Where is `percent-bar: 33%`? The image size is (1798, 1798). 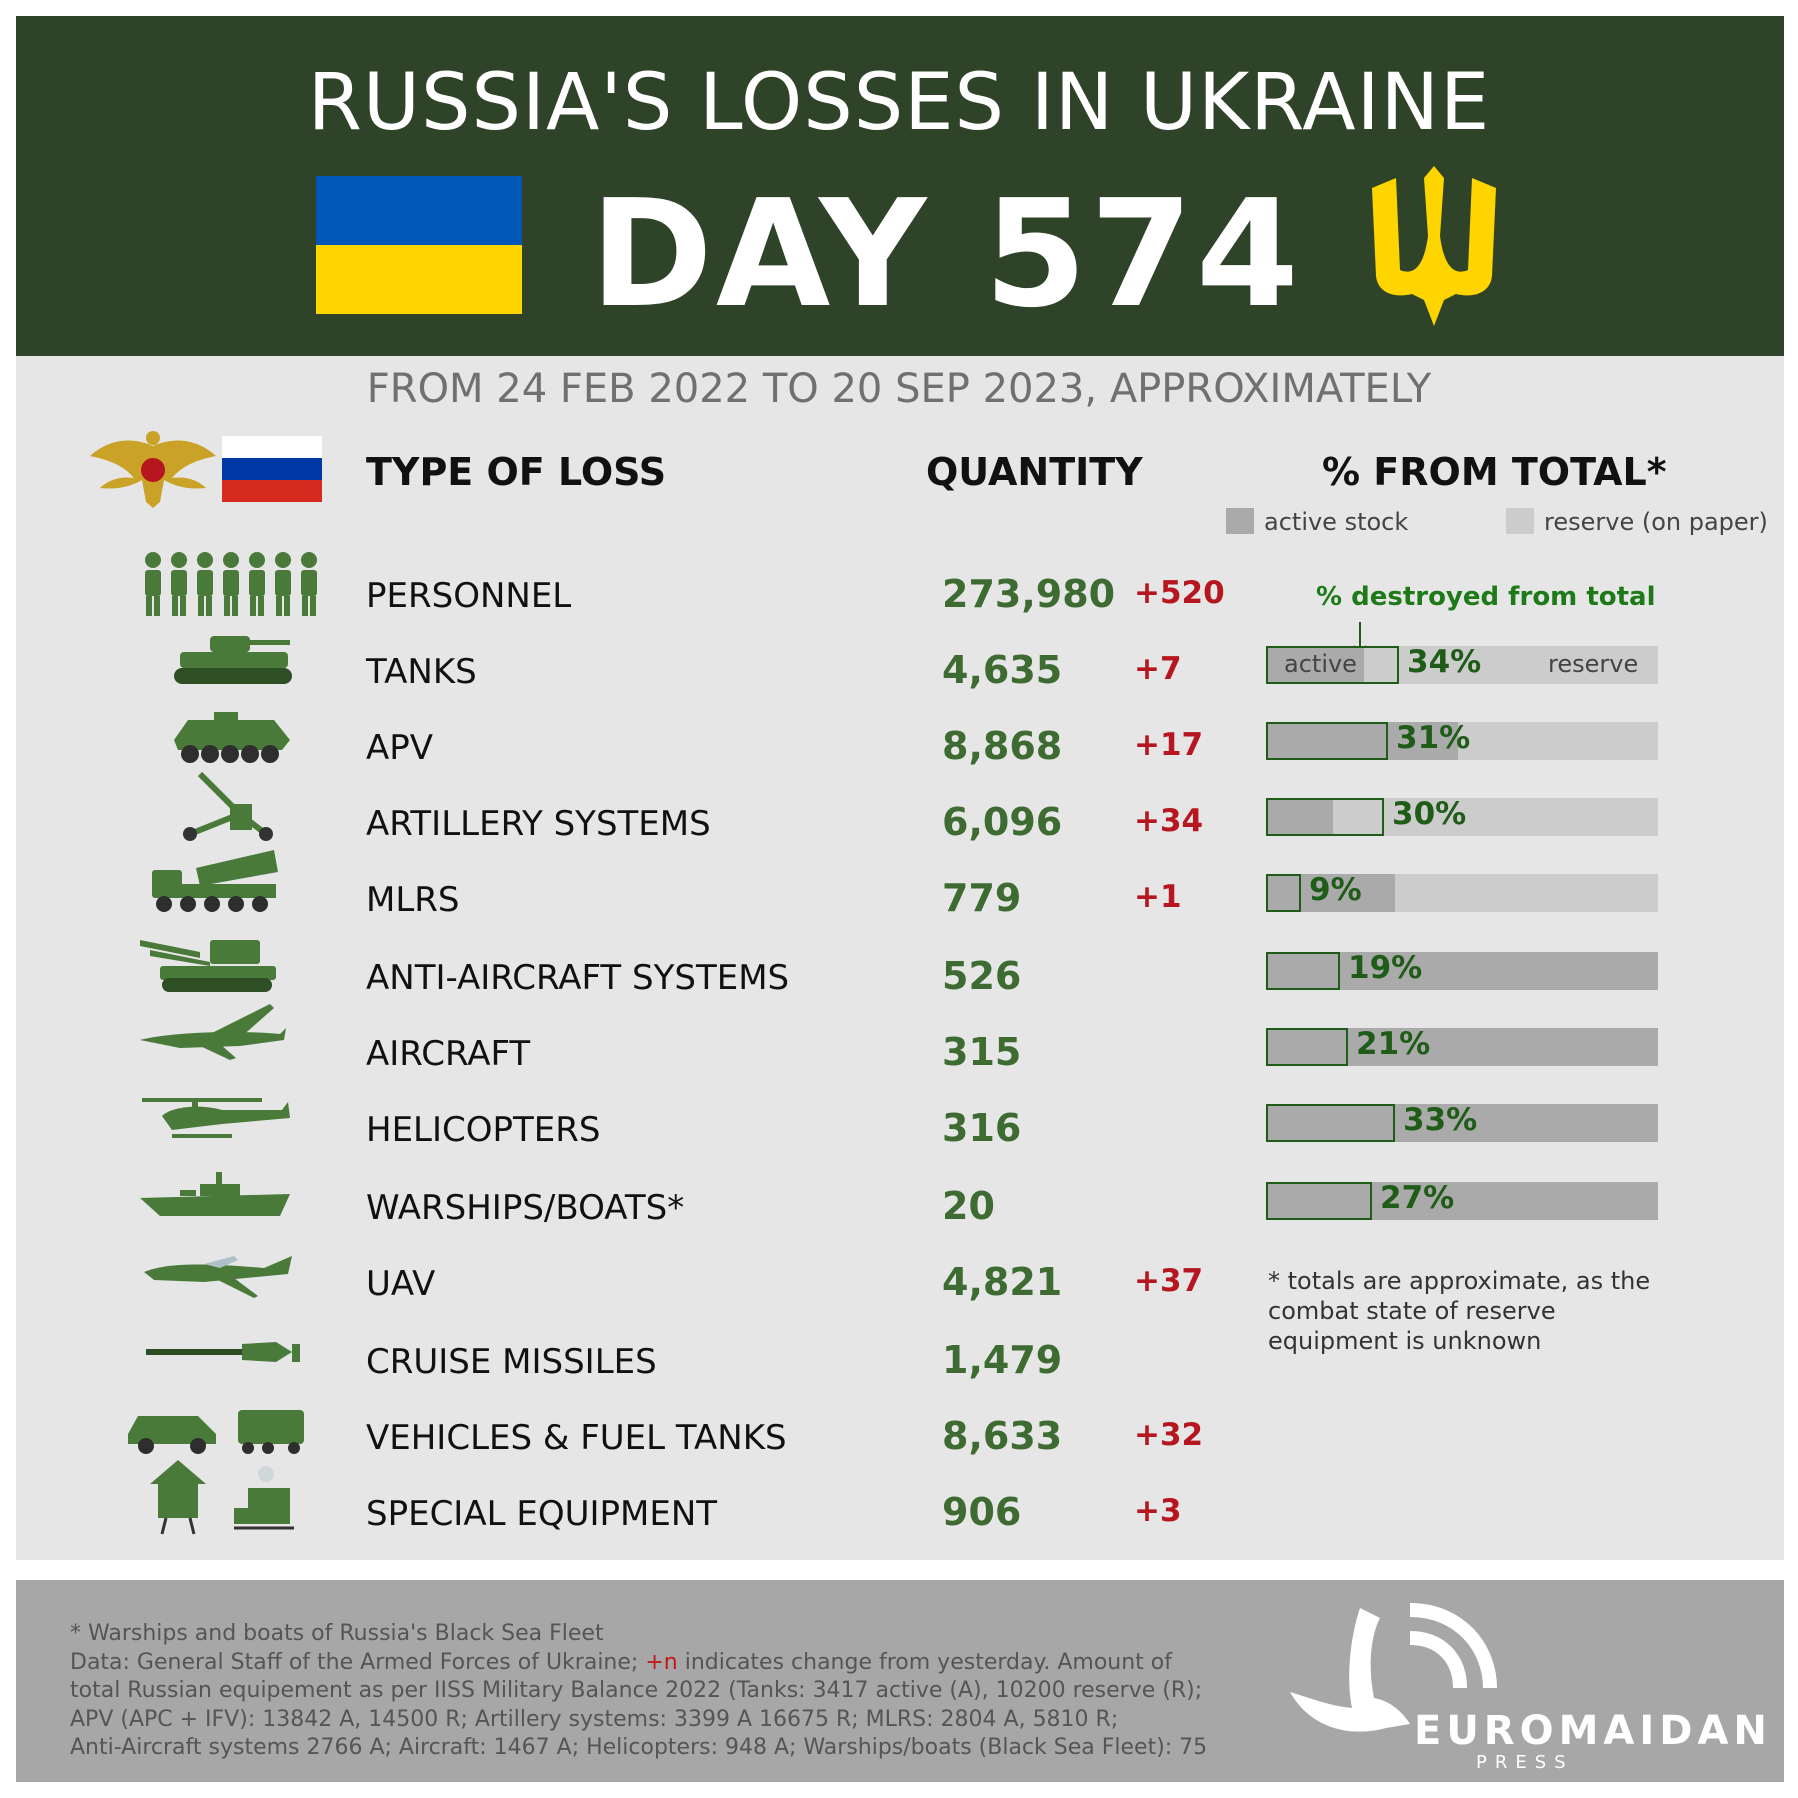
percent-bar: 33% is located at coordinates (1462, 1122).